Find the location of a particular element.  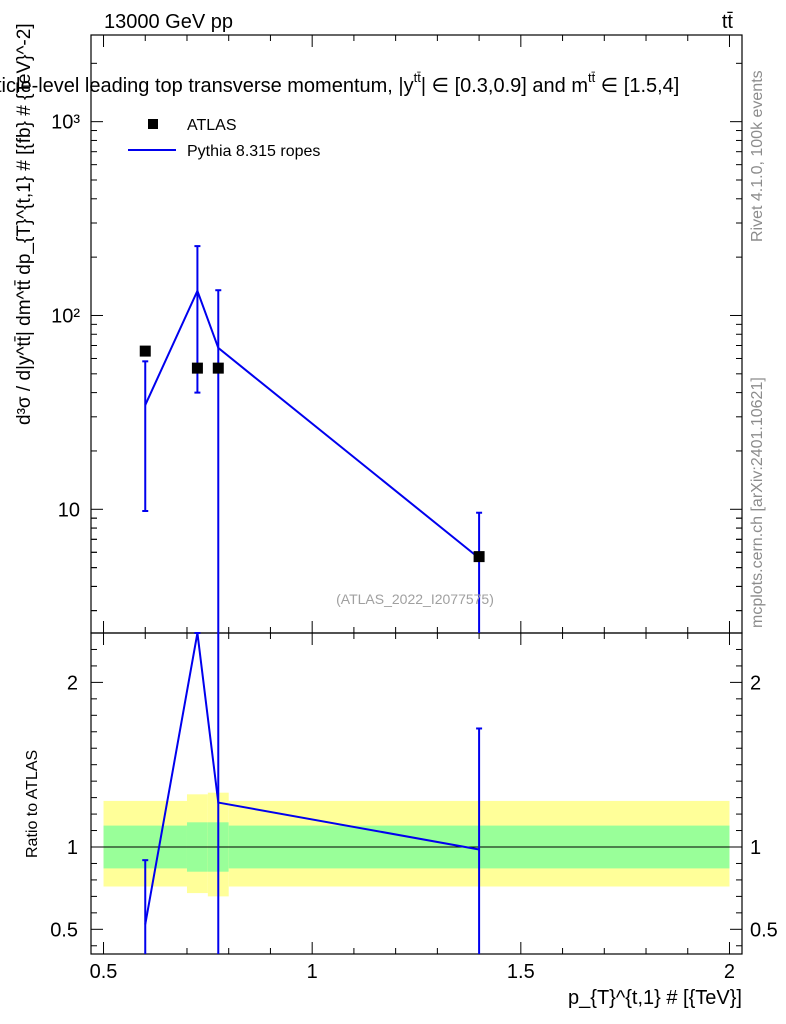

mc-main-line is located at coordinates (312, 423).